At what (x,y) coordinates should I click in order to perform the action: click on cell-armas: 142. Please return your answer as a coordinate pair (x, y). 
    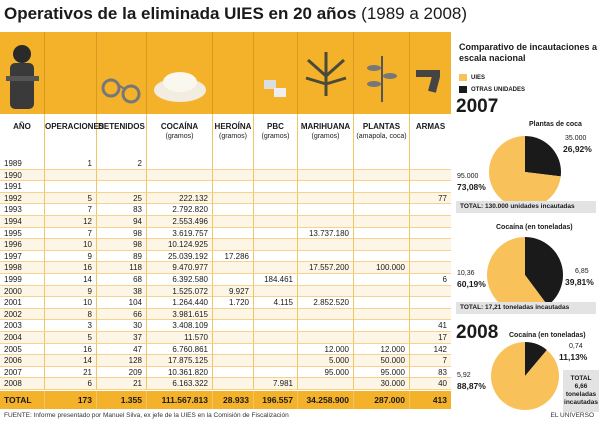
    Looking at the image, I should click on (440, 349).